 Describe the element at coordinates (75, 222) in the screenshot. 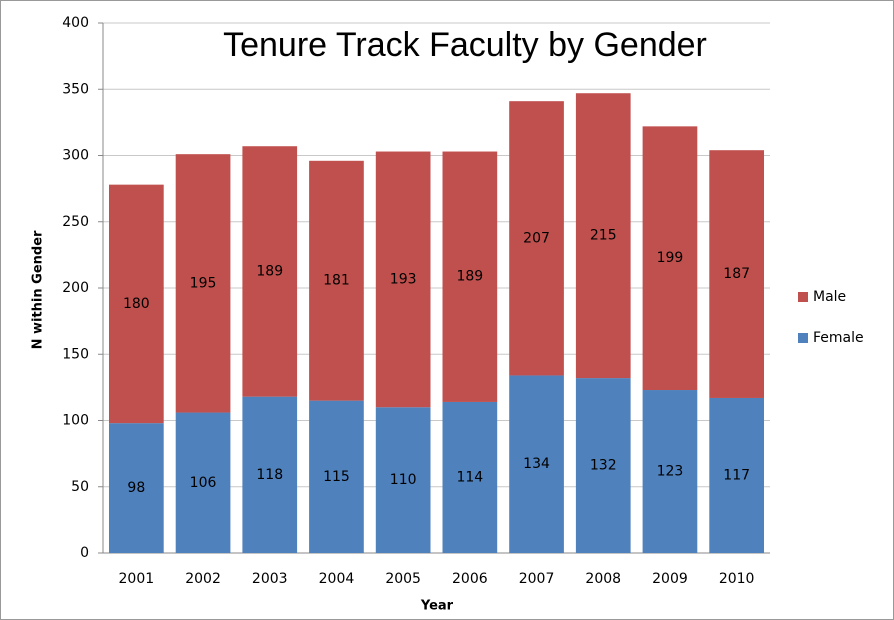

I see `y-tick-label: 250` at that location.